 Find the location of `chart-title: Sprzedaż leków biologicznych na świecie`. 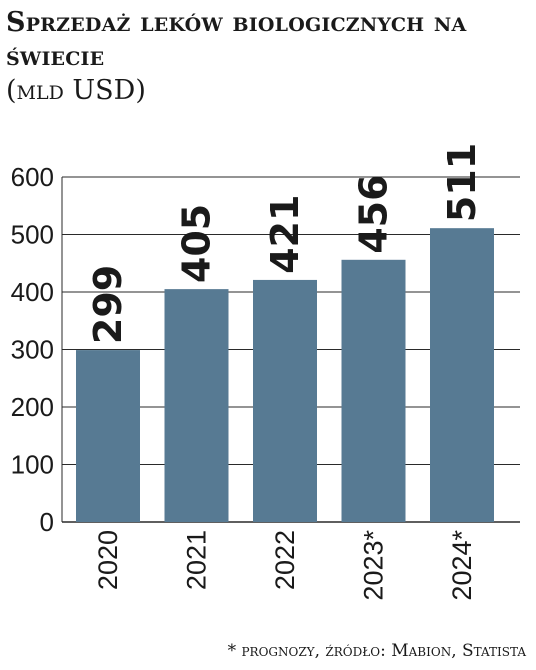

chart-title: Sprzedaż leków biologicznych na świecie is located at coordinates (236, 39).